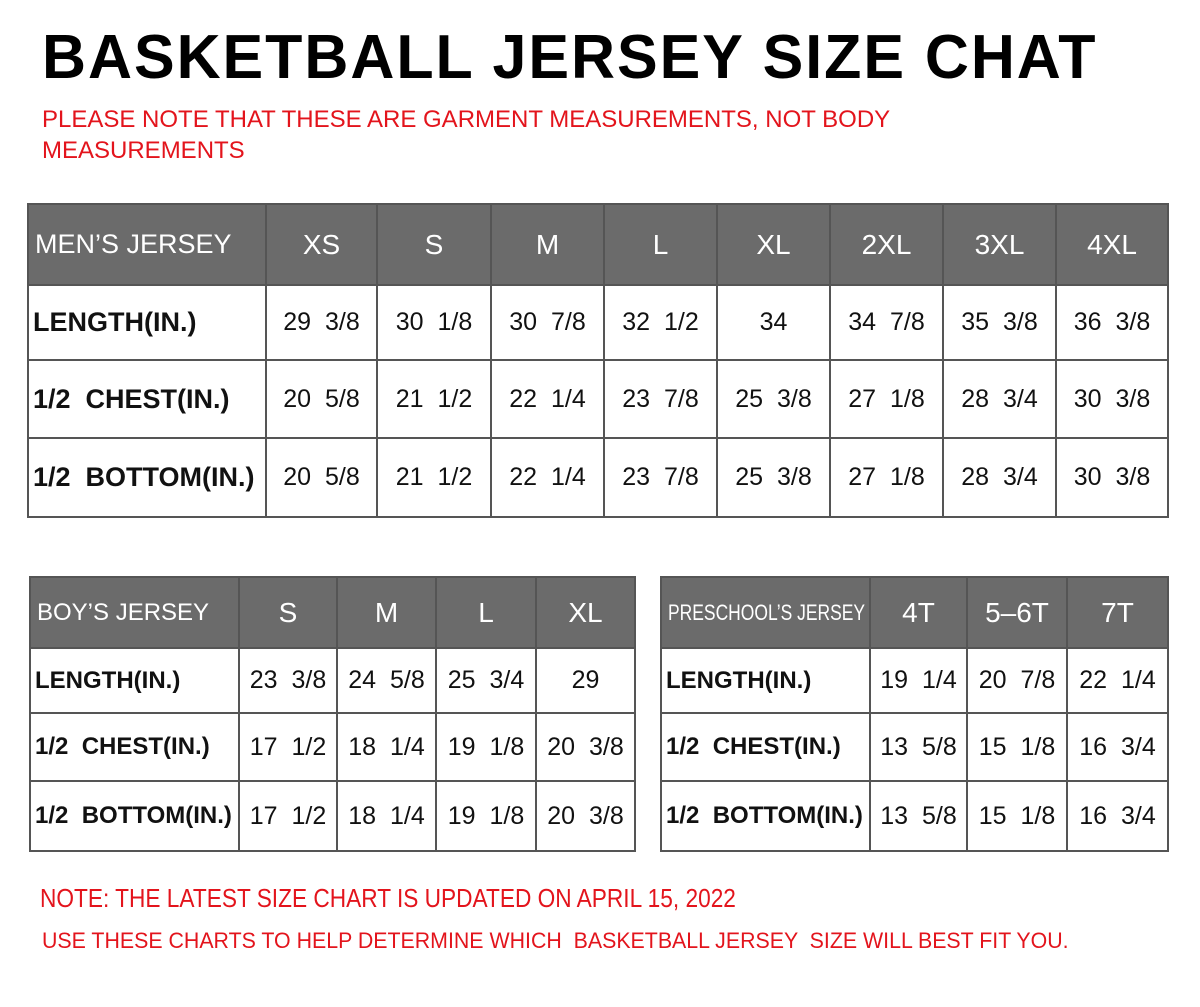  I want to click on measurement-value: 32 1/2, so click(660, 322).